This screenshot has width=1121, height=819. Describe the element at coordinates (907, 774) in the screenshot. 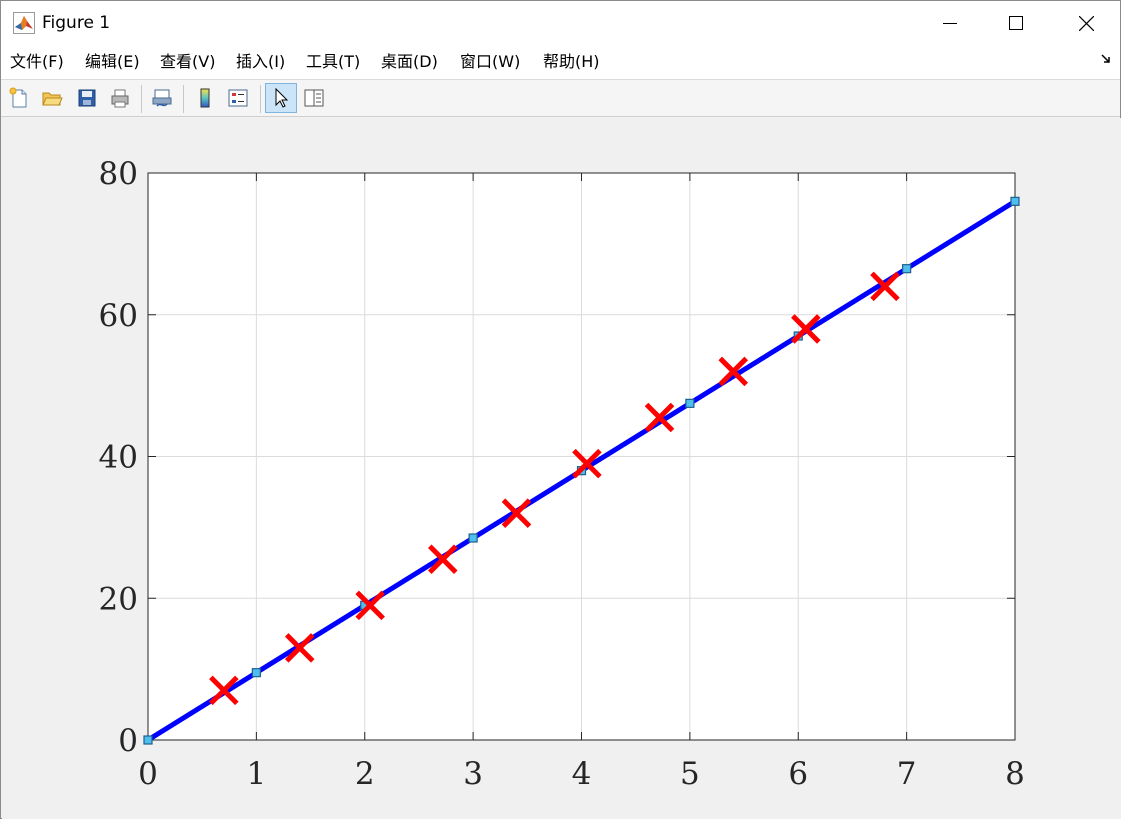

I see `x-tick-label: 7` at that location.